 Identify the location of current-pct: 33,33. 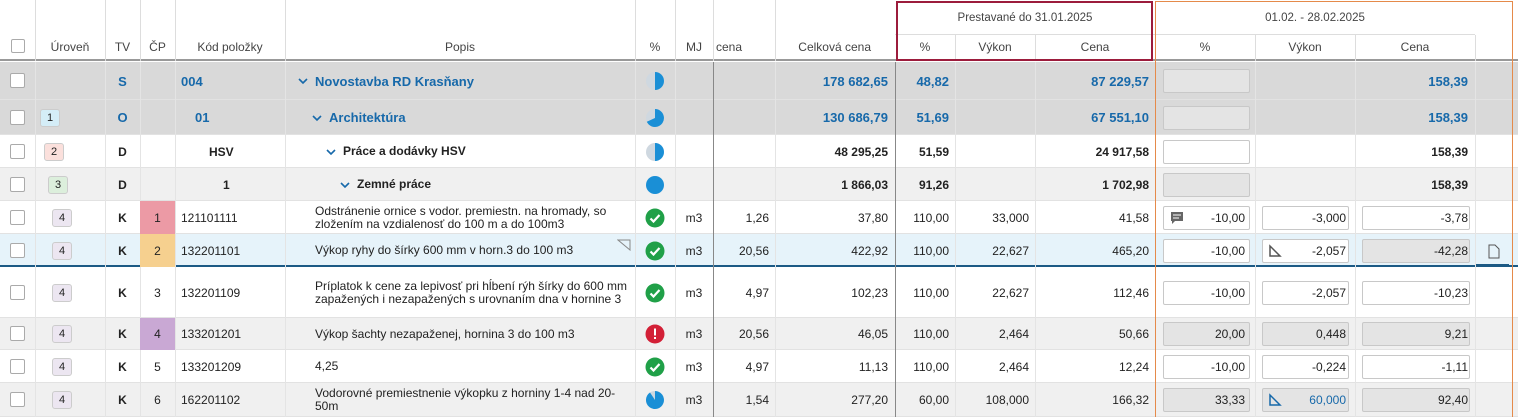
(1229, 400).